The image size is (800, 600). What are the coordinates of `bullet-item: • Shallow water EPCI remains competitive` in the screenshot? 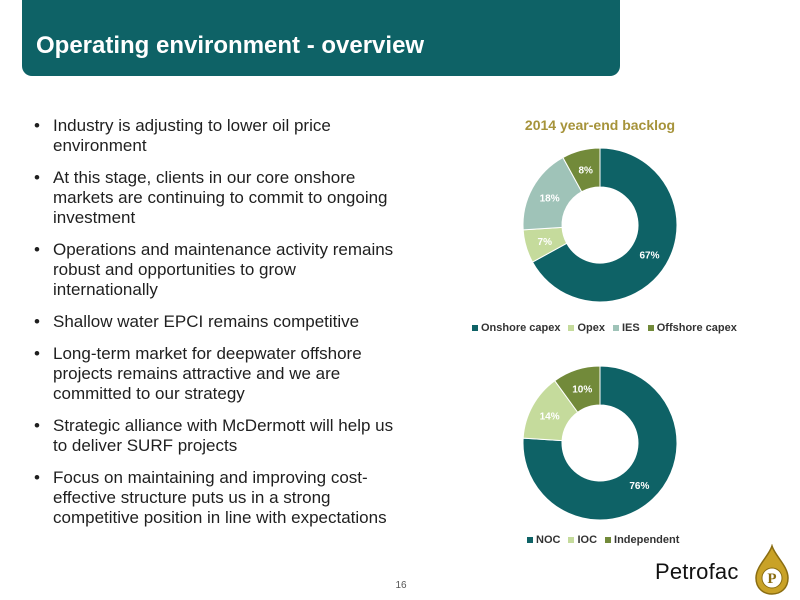 It's located at (219, 322).